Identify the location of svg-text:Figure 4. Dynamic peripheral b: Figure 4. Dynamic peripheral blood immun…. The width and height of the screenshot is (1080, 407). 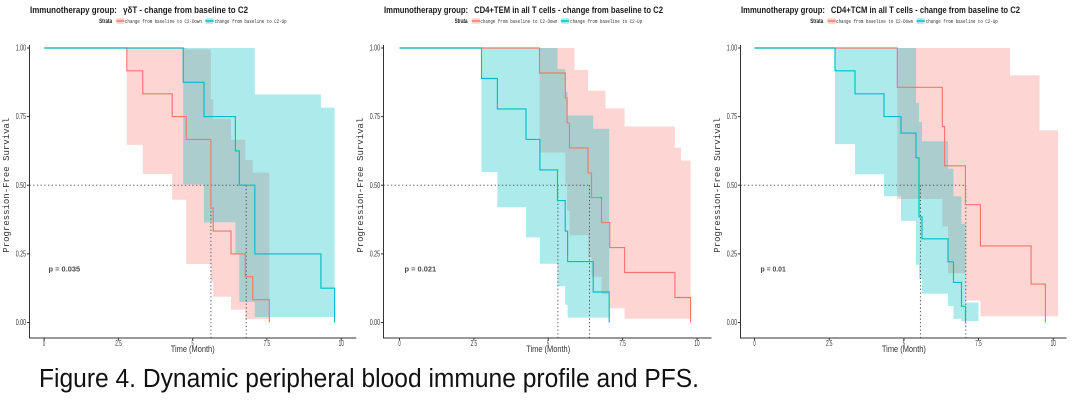
(369, 379).